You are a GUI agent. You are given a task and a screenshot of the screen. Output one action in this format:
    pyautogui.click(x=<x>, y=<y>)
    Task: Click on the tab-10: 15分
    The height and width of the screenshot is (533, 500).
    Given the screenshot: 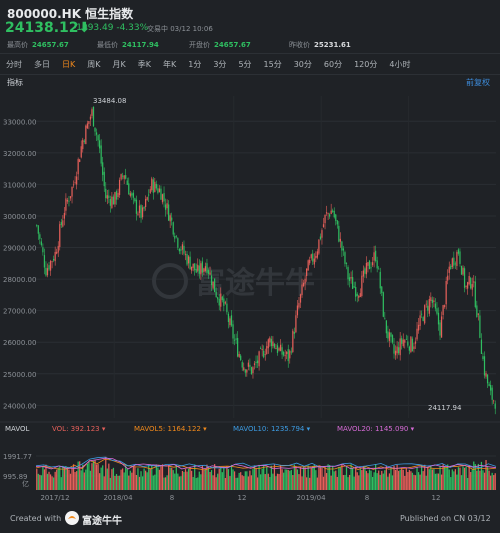 What is the action you would take?
    pyautogui.click(x=272, y=64)
    